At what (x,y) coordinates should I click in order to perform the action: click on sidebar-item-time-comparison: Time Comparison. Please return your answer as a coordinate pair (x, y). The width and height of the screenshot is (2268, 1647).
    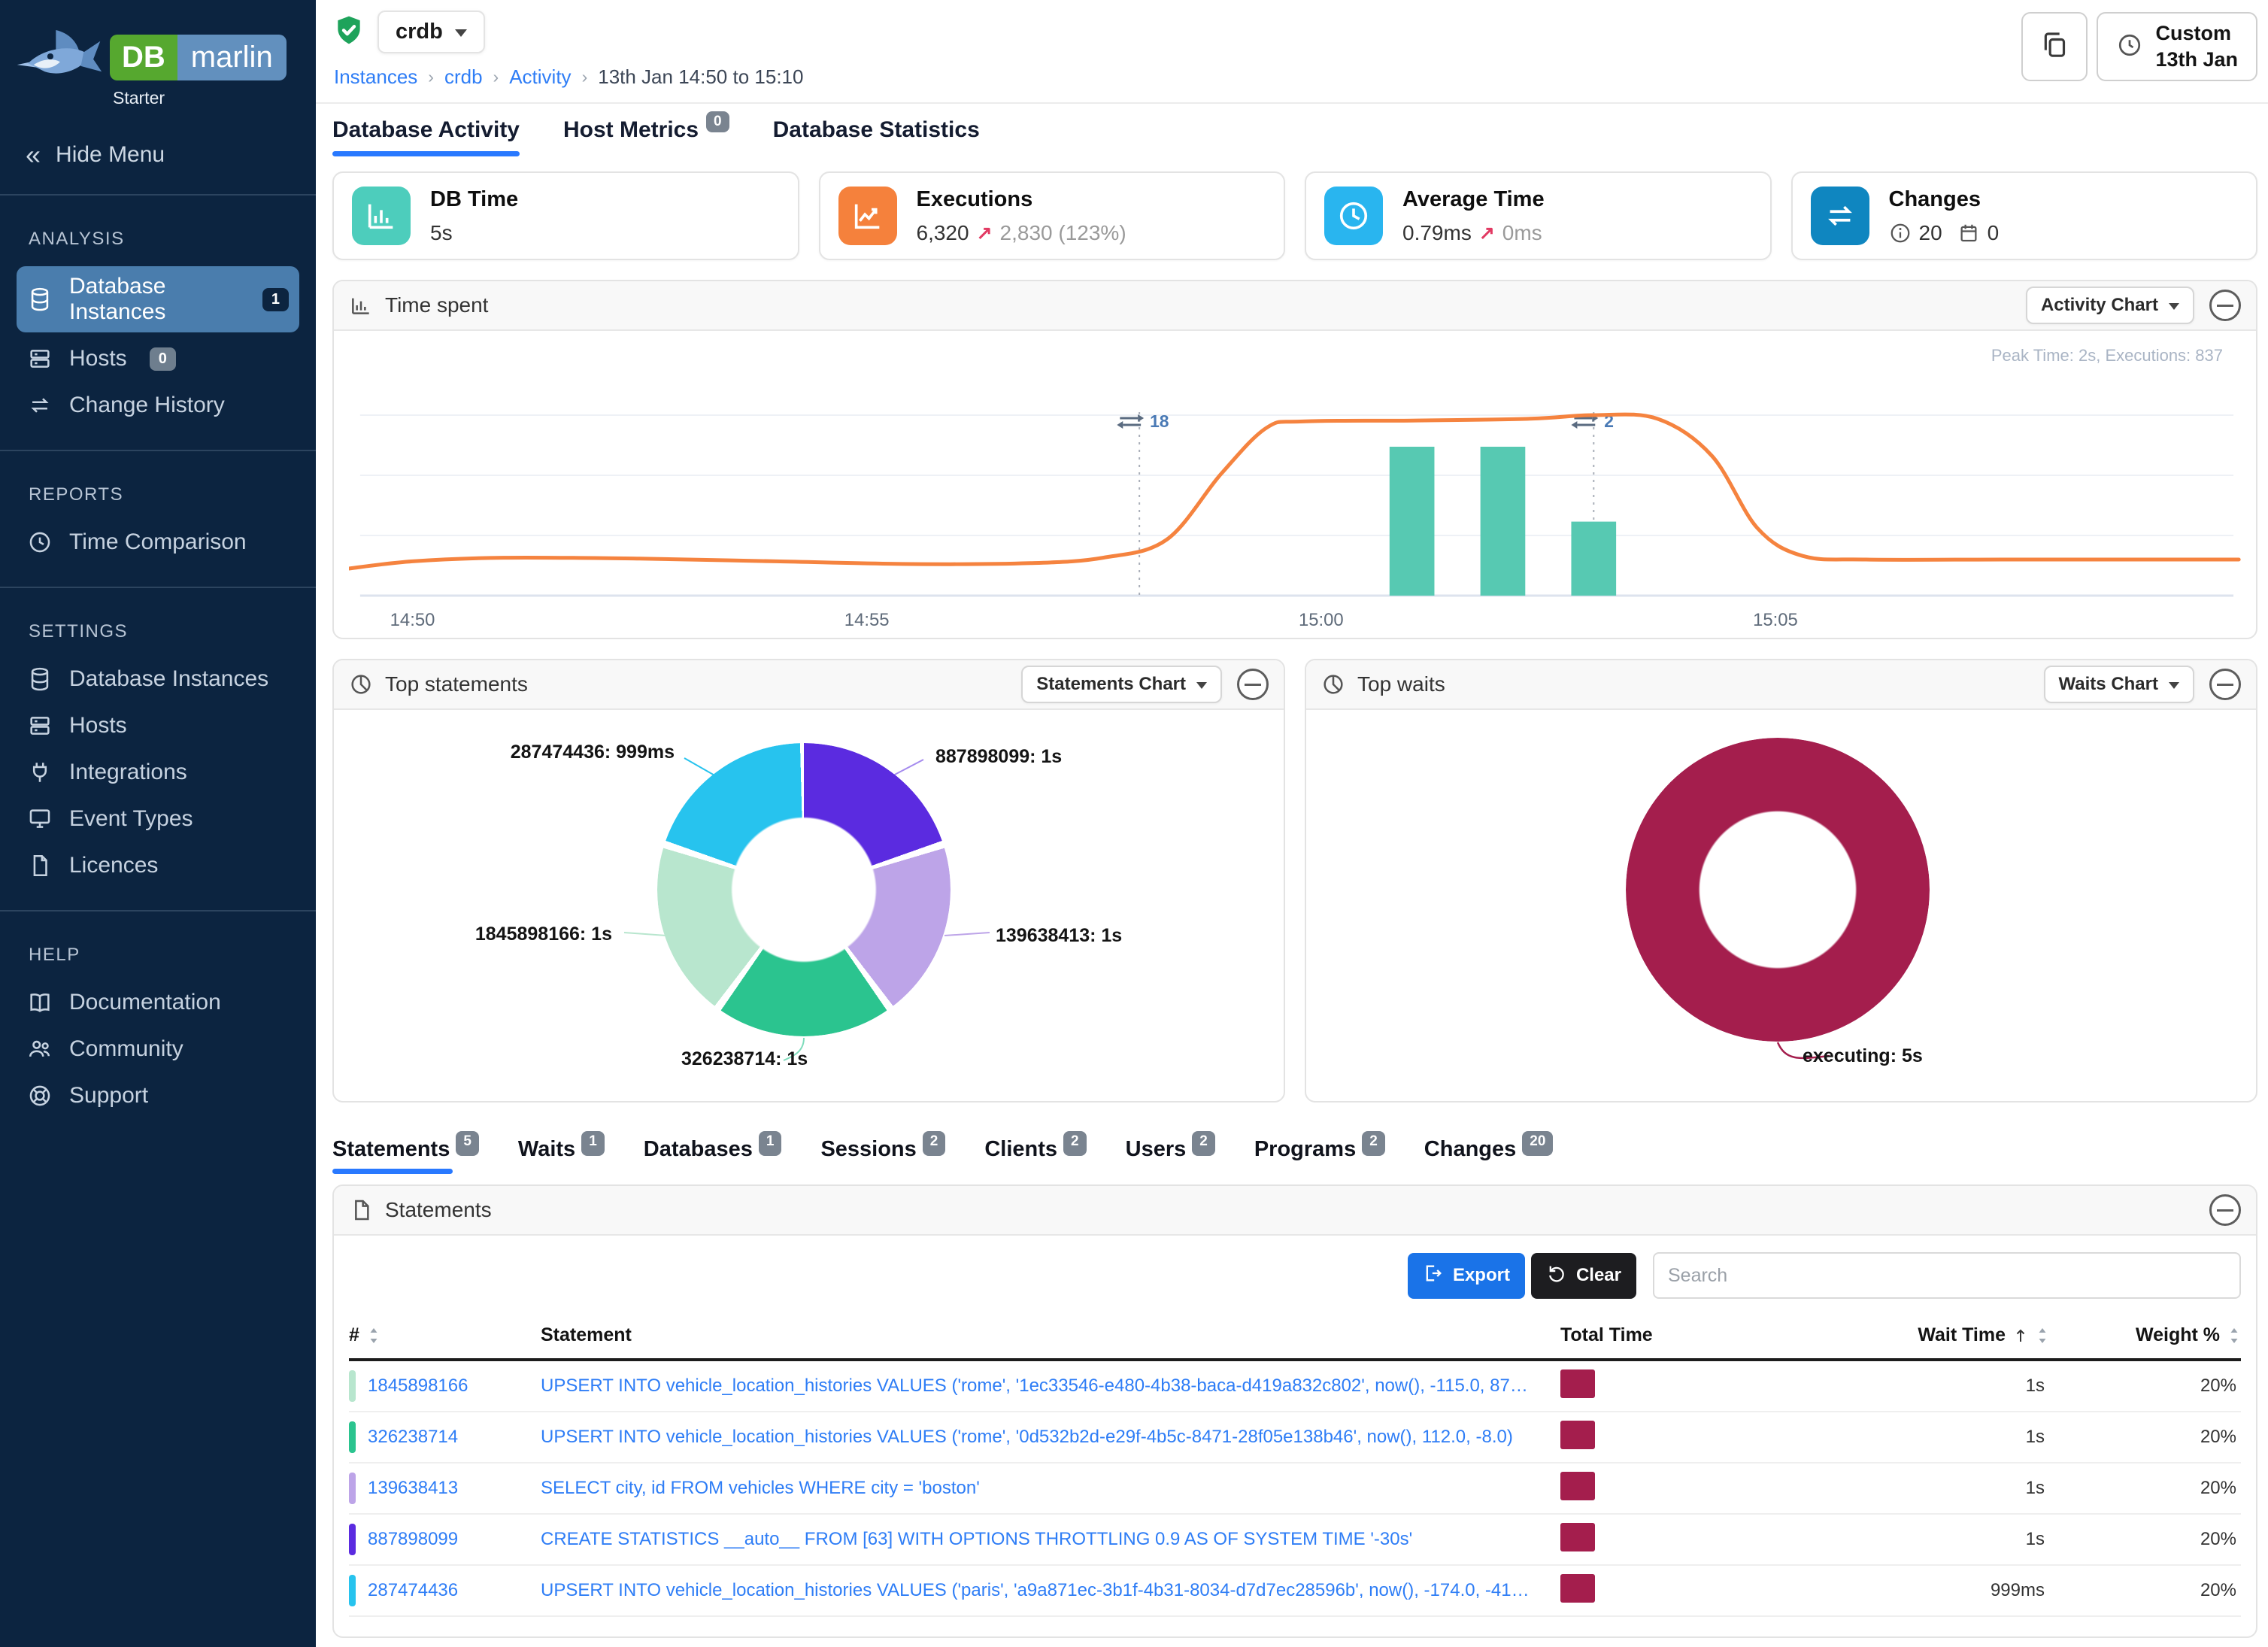
    Looking at the image, I should click on (158, 542).